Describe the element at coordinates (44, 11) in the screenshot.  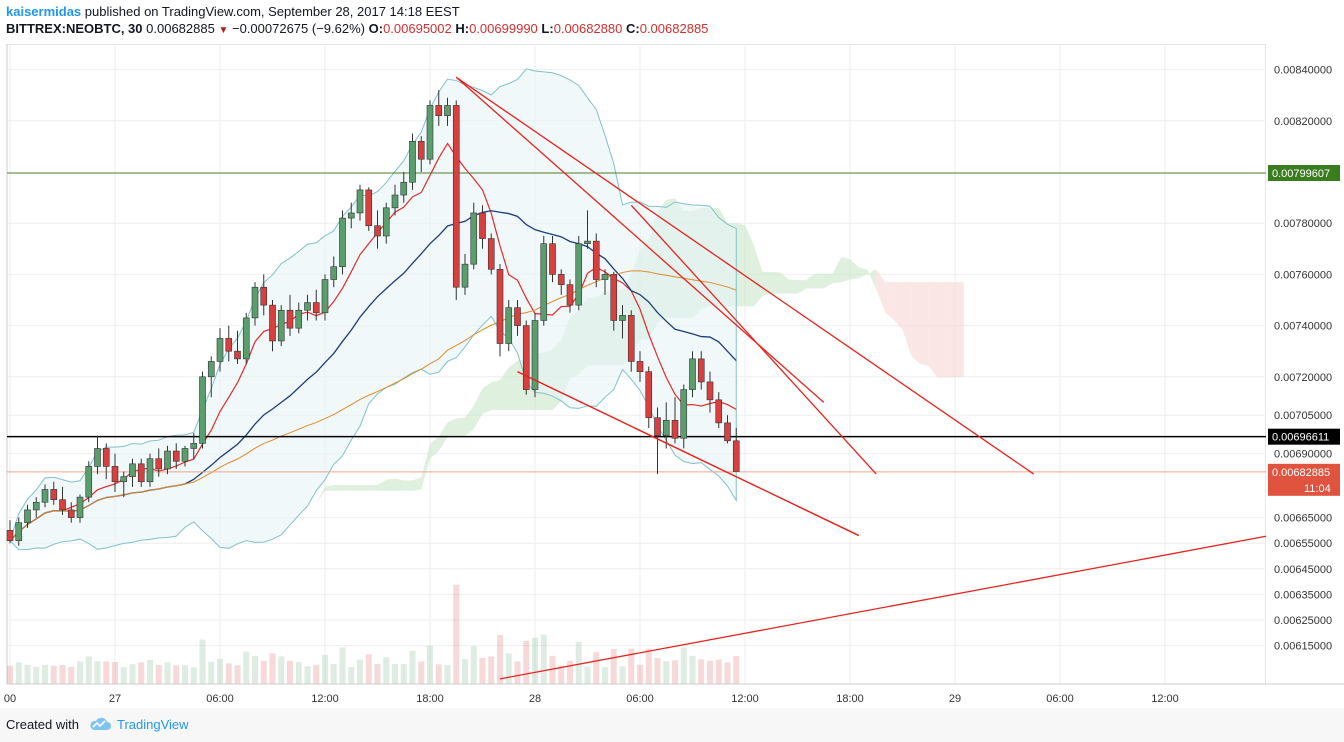
I see `author-link: kaisermidas` at that location.